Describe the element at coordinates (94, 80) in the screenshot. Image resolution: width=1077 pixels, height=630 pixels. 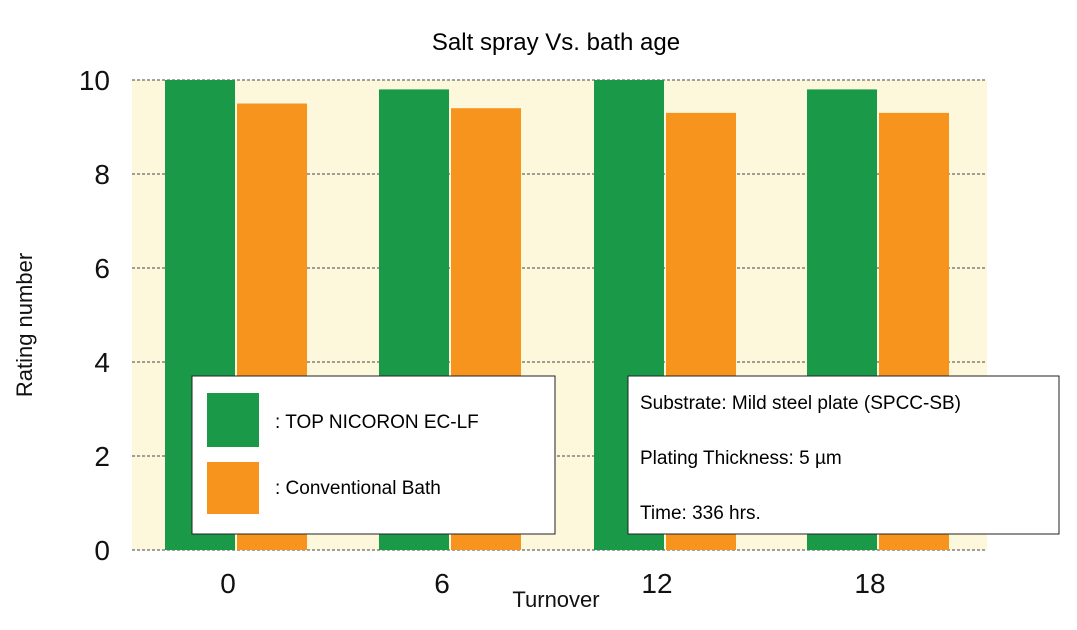
I see `y-tick-label: 10` at that location.